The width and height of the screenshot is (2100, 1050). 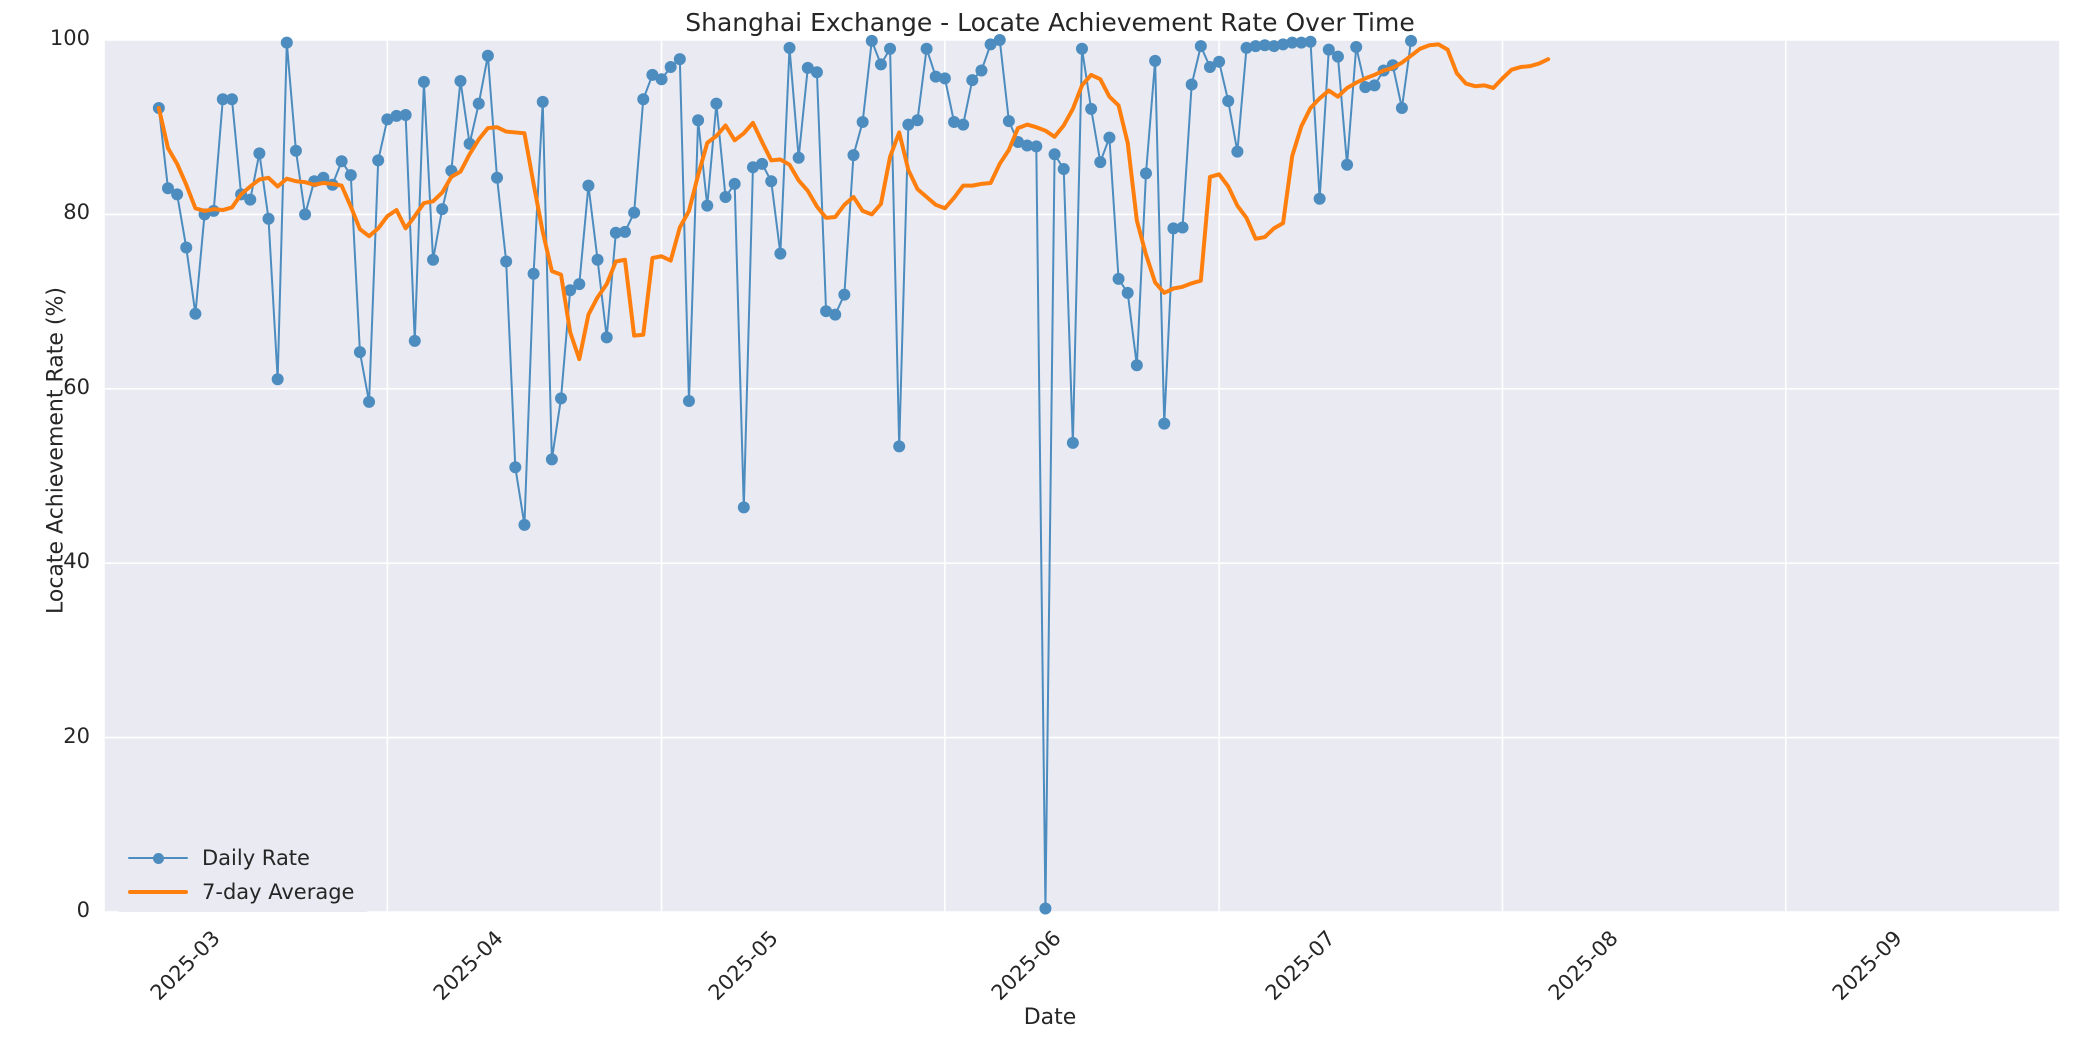 I want to click on y-tick-label: 60, so click(x=76, y=386).